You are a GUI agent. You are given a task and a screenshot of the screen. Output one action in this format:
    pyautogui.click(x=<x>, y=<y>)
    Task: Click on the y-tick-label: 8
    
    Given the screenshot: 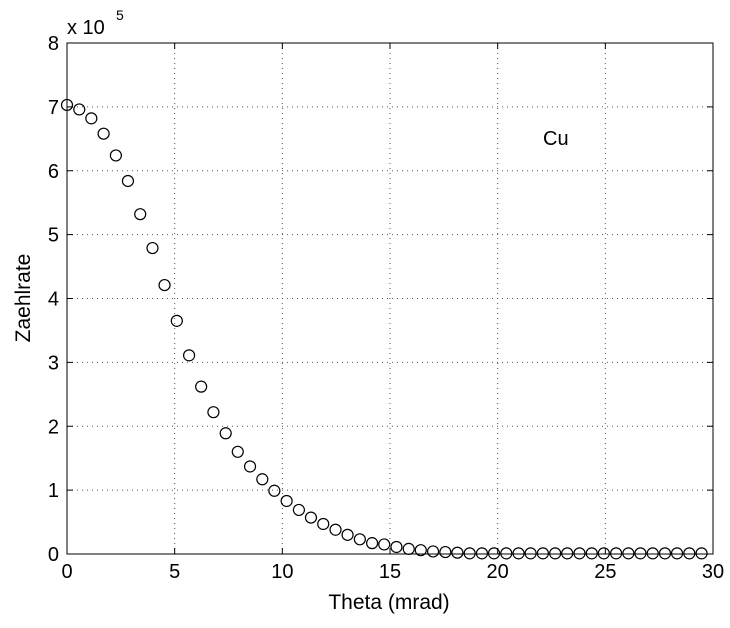 What is the action you would take?
    pyautogui.click(x=53, y=44)
    